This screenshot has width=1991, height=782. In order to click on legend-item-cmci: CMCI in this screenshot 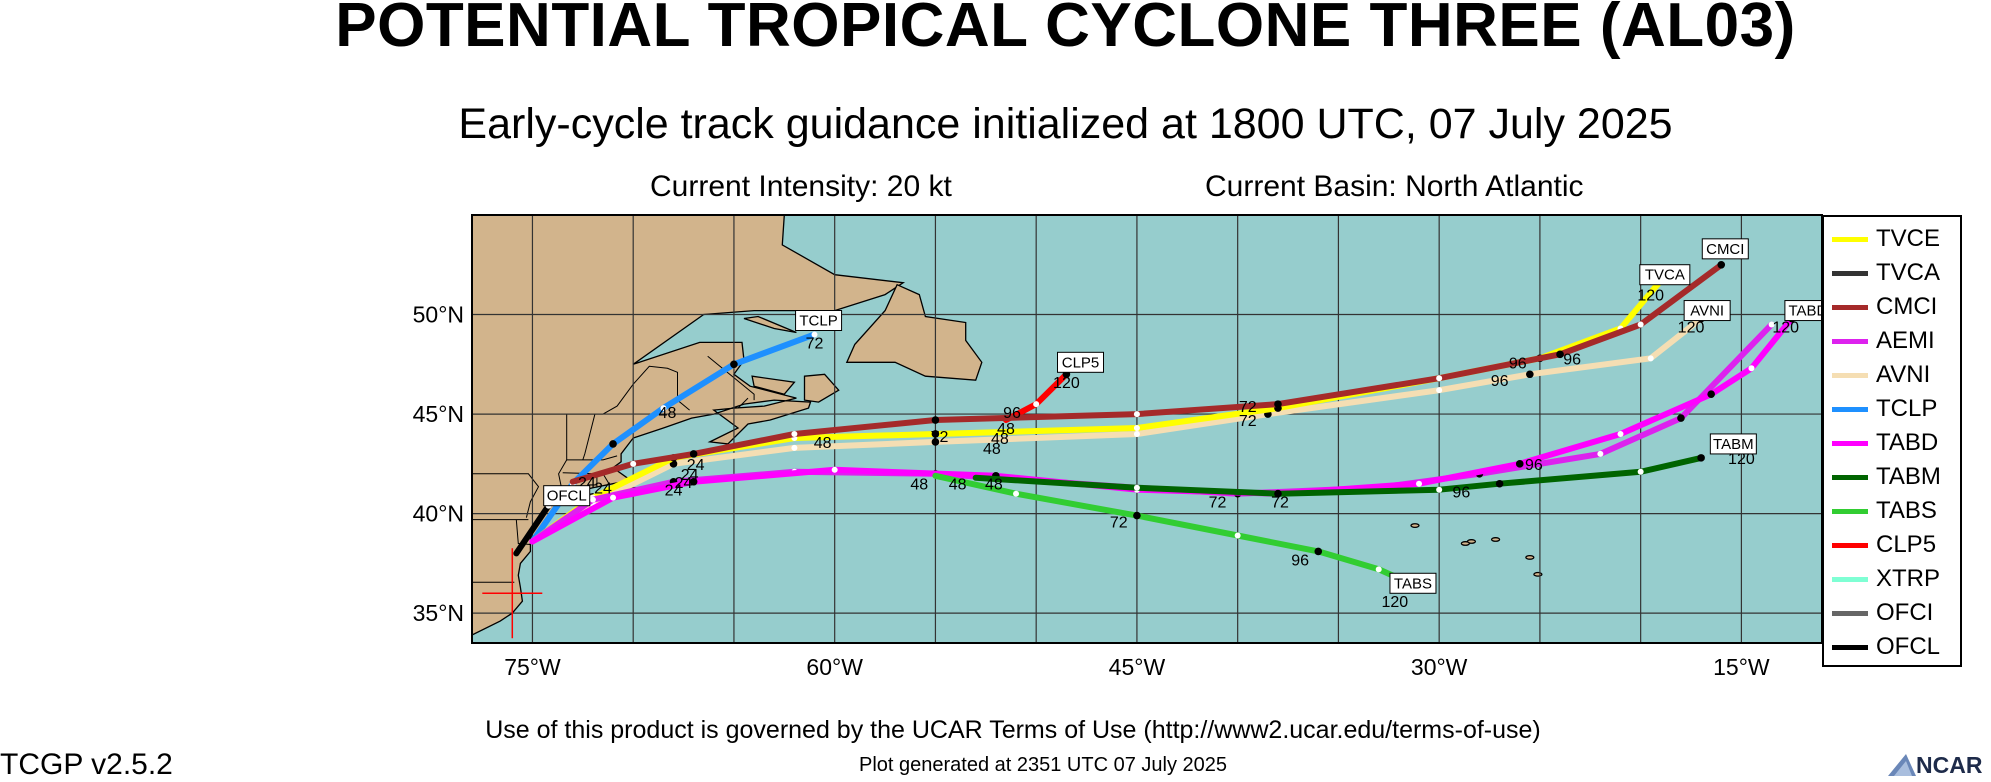, I will do `click(1894, 307)`.